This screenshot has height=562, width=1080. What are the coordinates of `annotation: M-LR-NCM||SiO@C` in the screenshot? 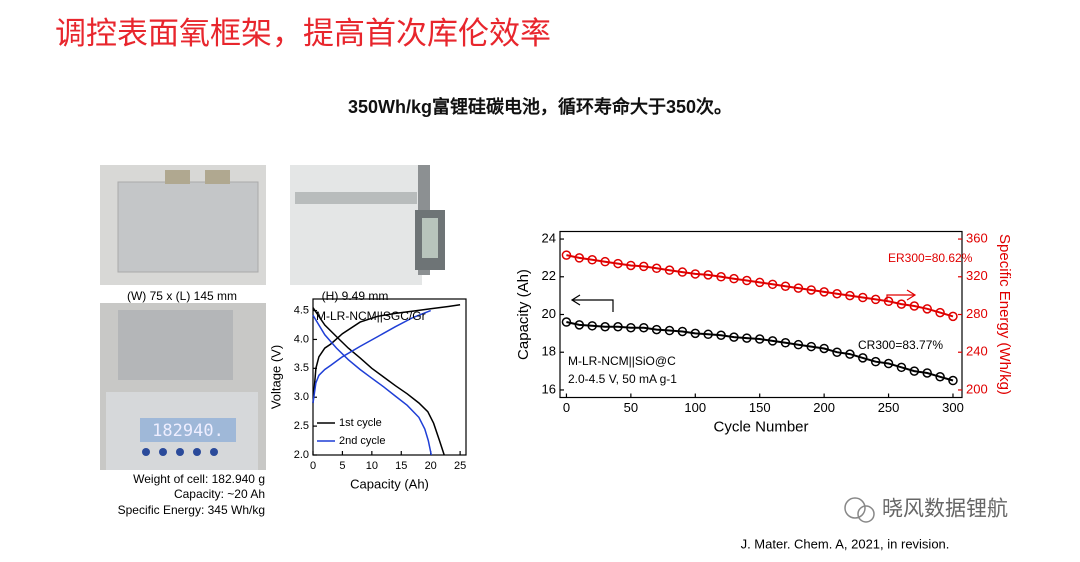 It's located at (622, 361).